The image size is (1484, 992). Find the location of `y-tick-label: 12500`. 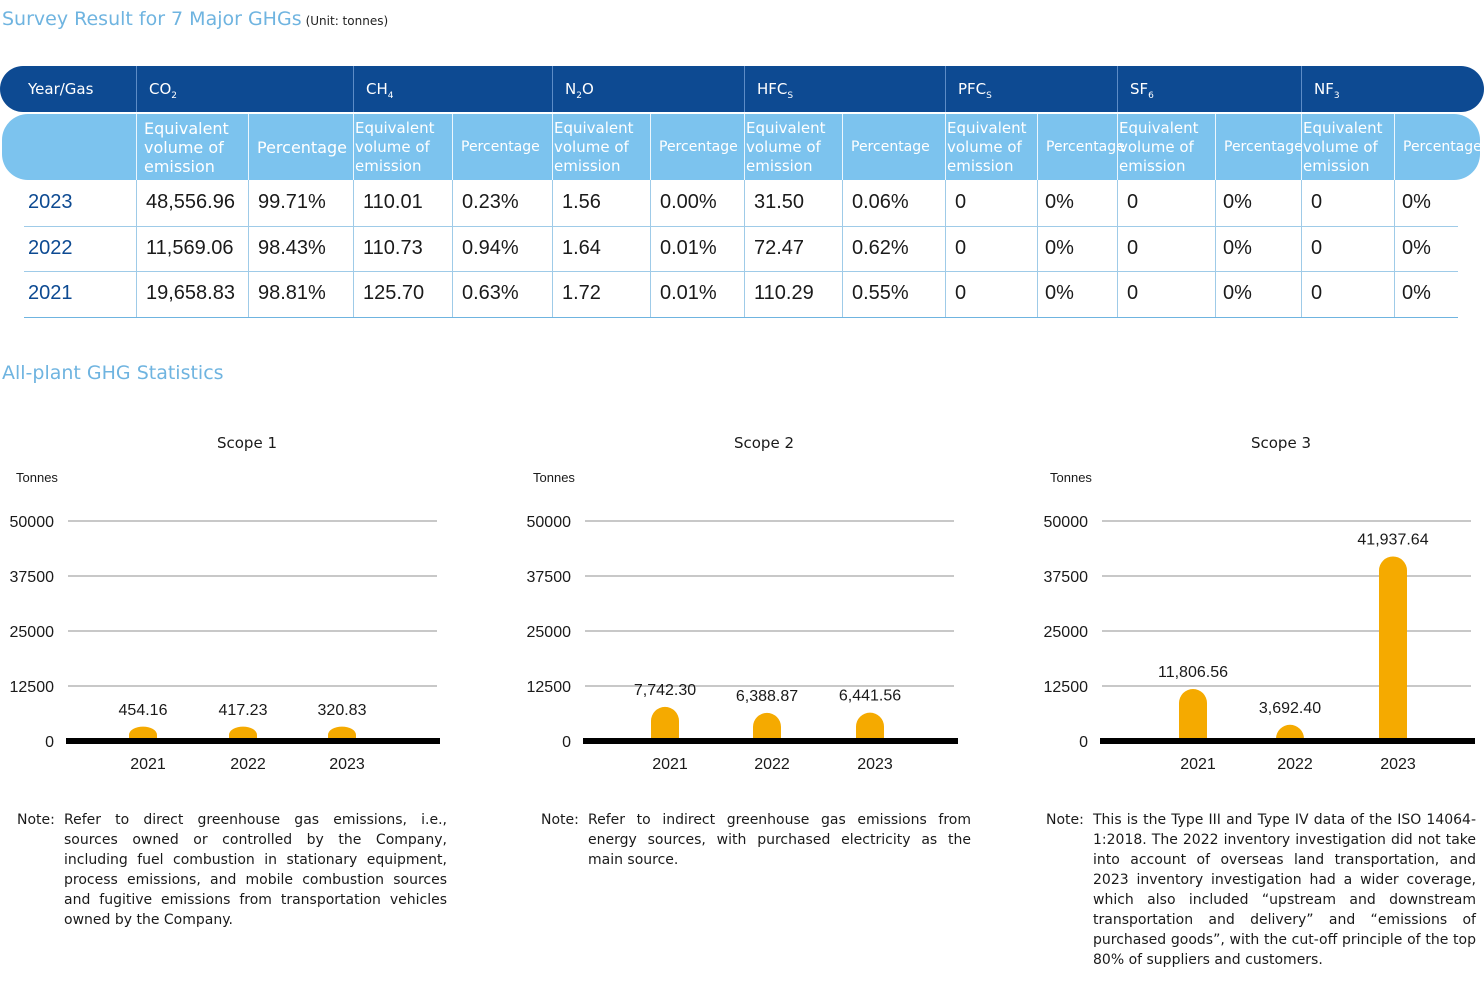

y-tick-label: 12500 is located at coordinates (32, 687).